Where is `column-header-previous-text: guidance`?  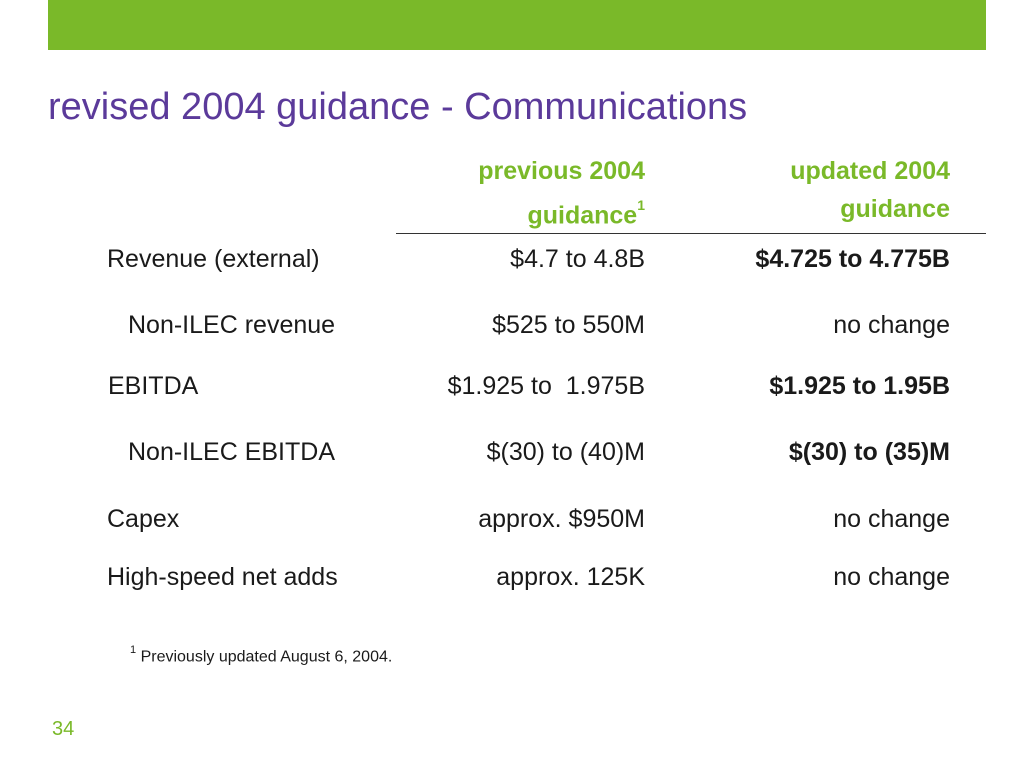
column-header-previous-text: guidance is located at coordinates (582, 215).